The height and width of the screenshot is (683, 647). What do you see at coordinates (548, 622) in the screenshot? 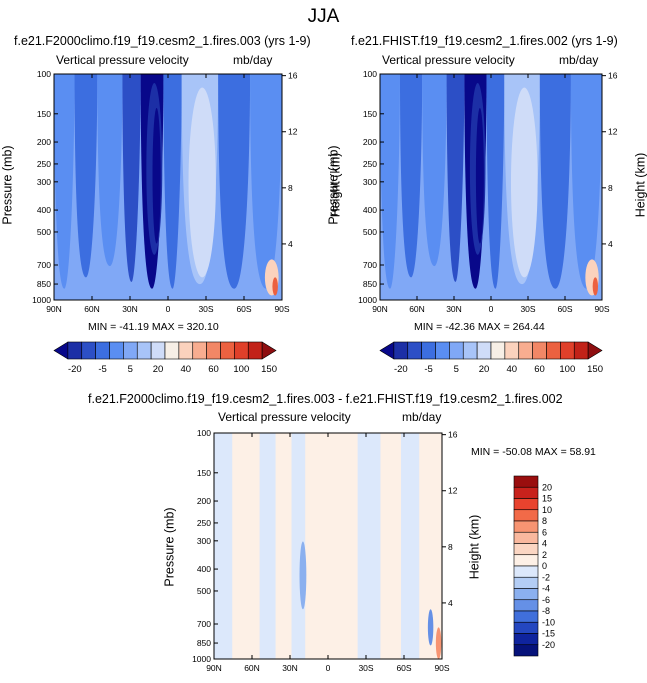
I see `colorbar-label: -10` at bounding box center [548, 622].